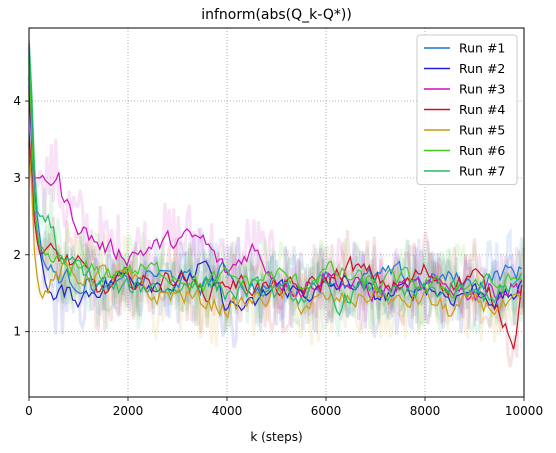 The height and width of the screenshot is (453, 556). I want to click on chart-title: infnorm(abs(Q_k-Q*)), so click(276, 15).